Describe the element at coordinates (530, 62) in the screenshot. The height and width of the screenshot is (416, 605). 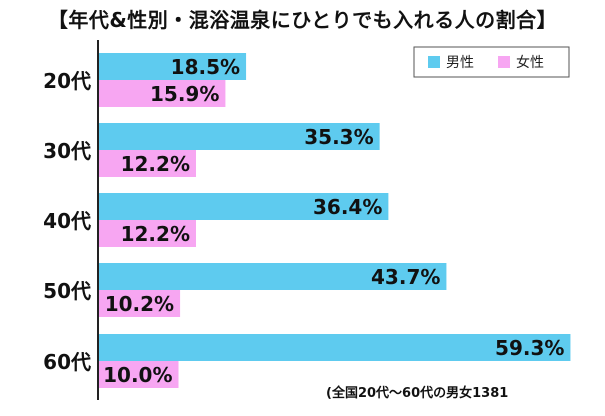
I see `legend-label: 女性` at that location.